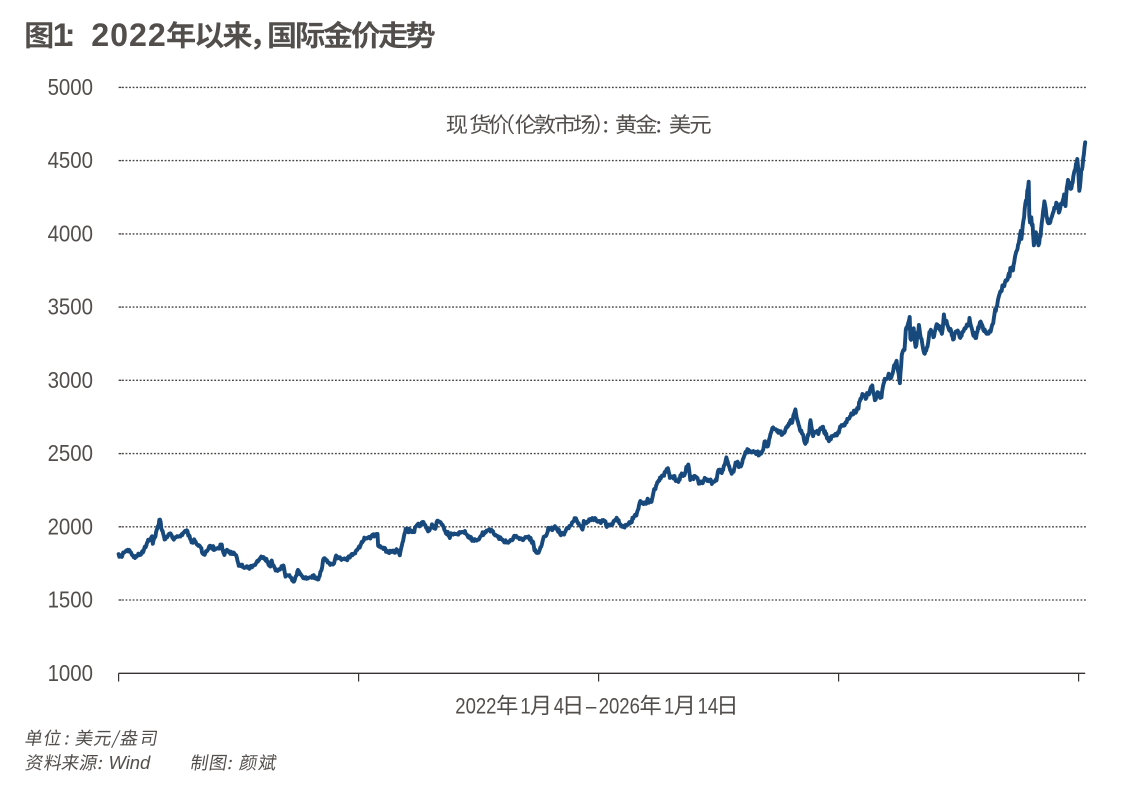 The image size is (1128, 798). Describe the element at coordinates (708, 706) in the screenshot. I see `svg-text: 14` at that location.